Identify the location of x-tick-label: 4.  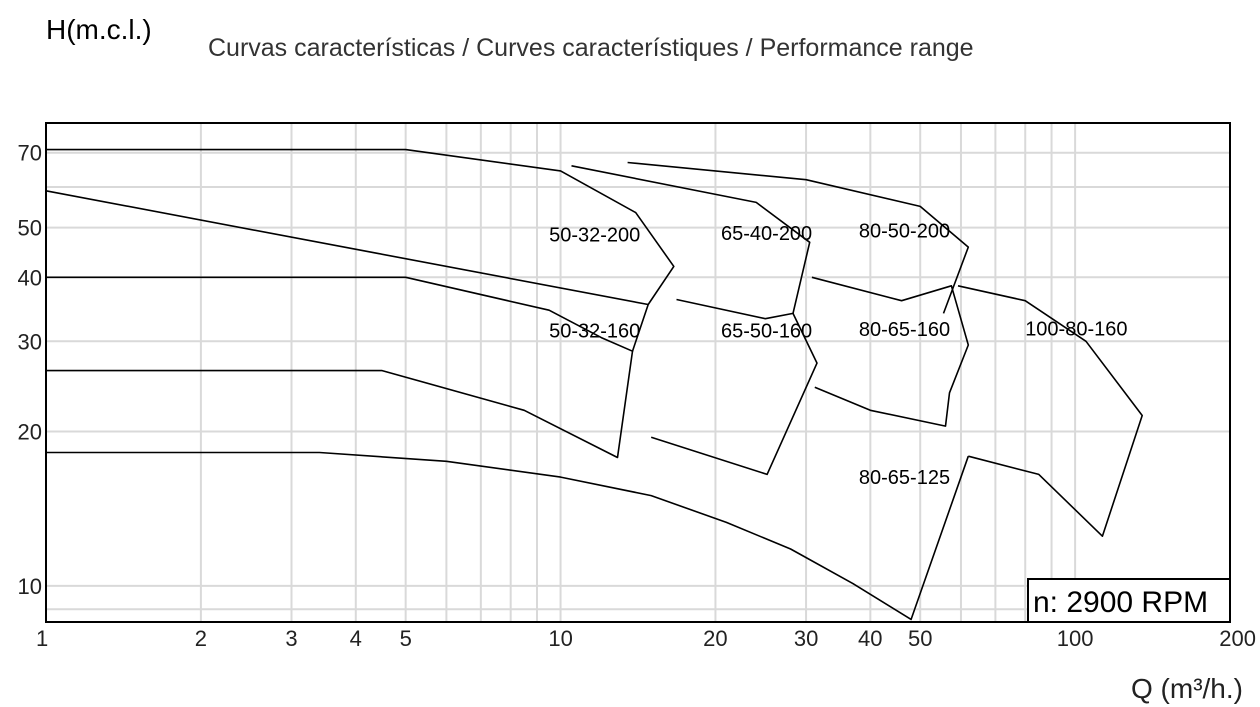
(356, 638).